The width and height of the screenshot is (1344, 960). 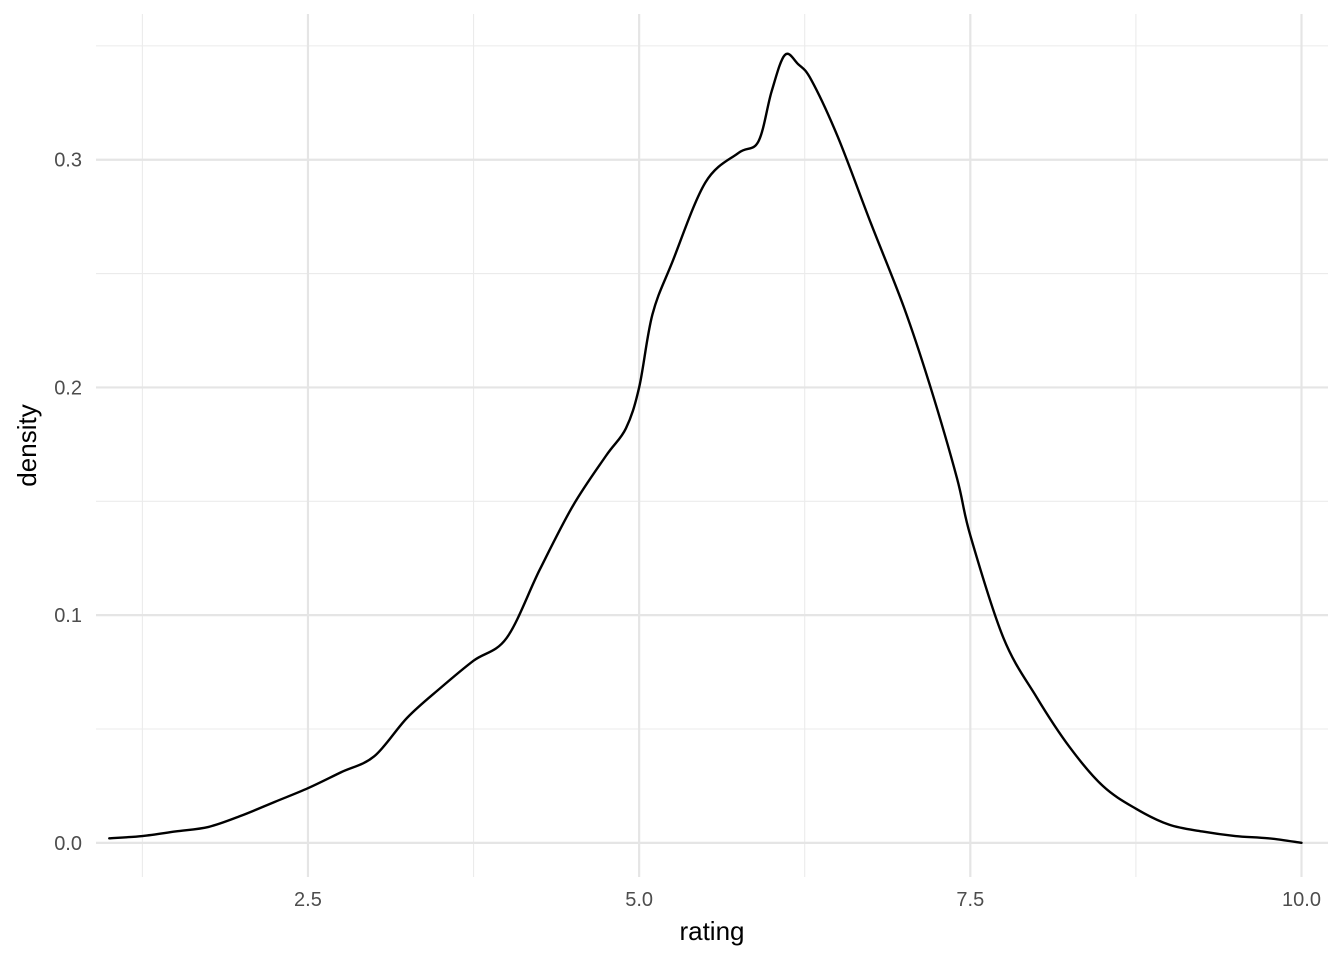 What do you see at coordinates (639, 900) in the screenshot?
I see `x-tick-label: 5.0` at bounding box center [639, 900].